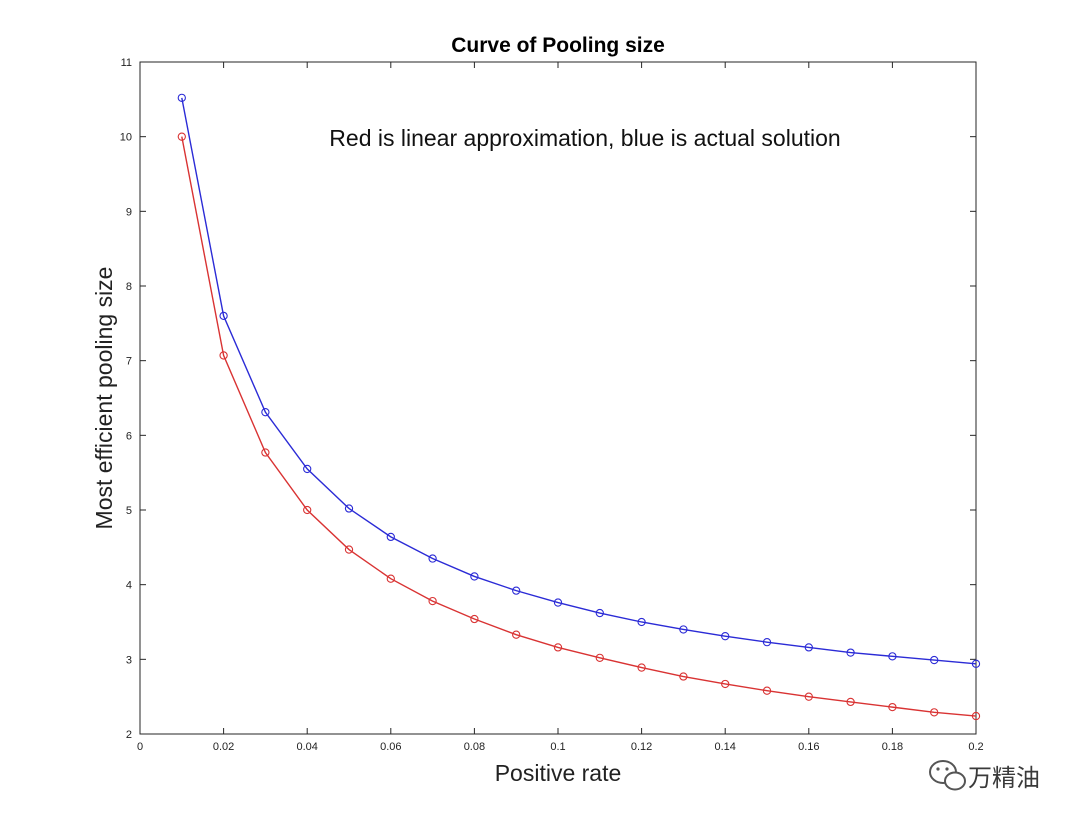 Image resolution: width=1080 pixels, height=824 pixels. Describe the element at coordinates (474, 747) in the screenshot. I see `x-tick-label: 0.08` at that location.